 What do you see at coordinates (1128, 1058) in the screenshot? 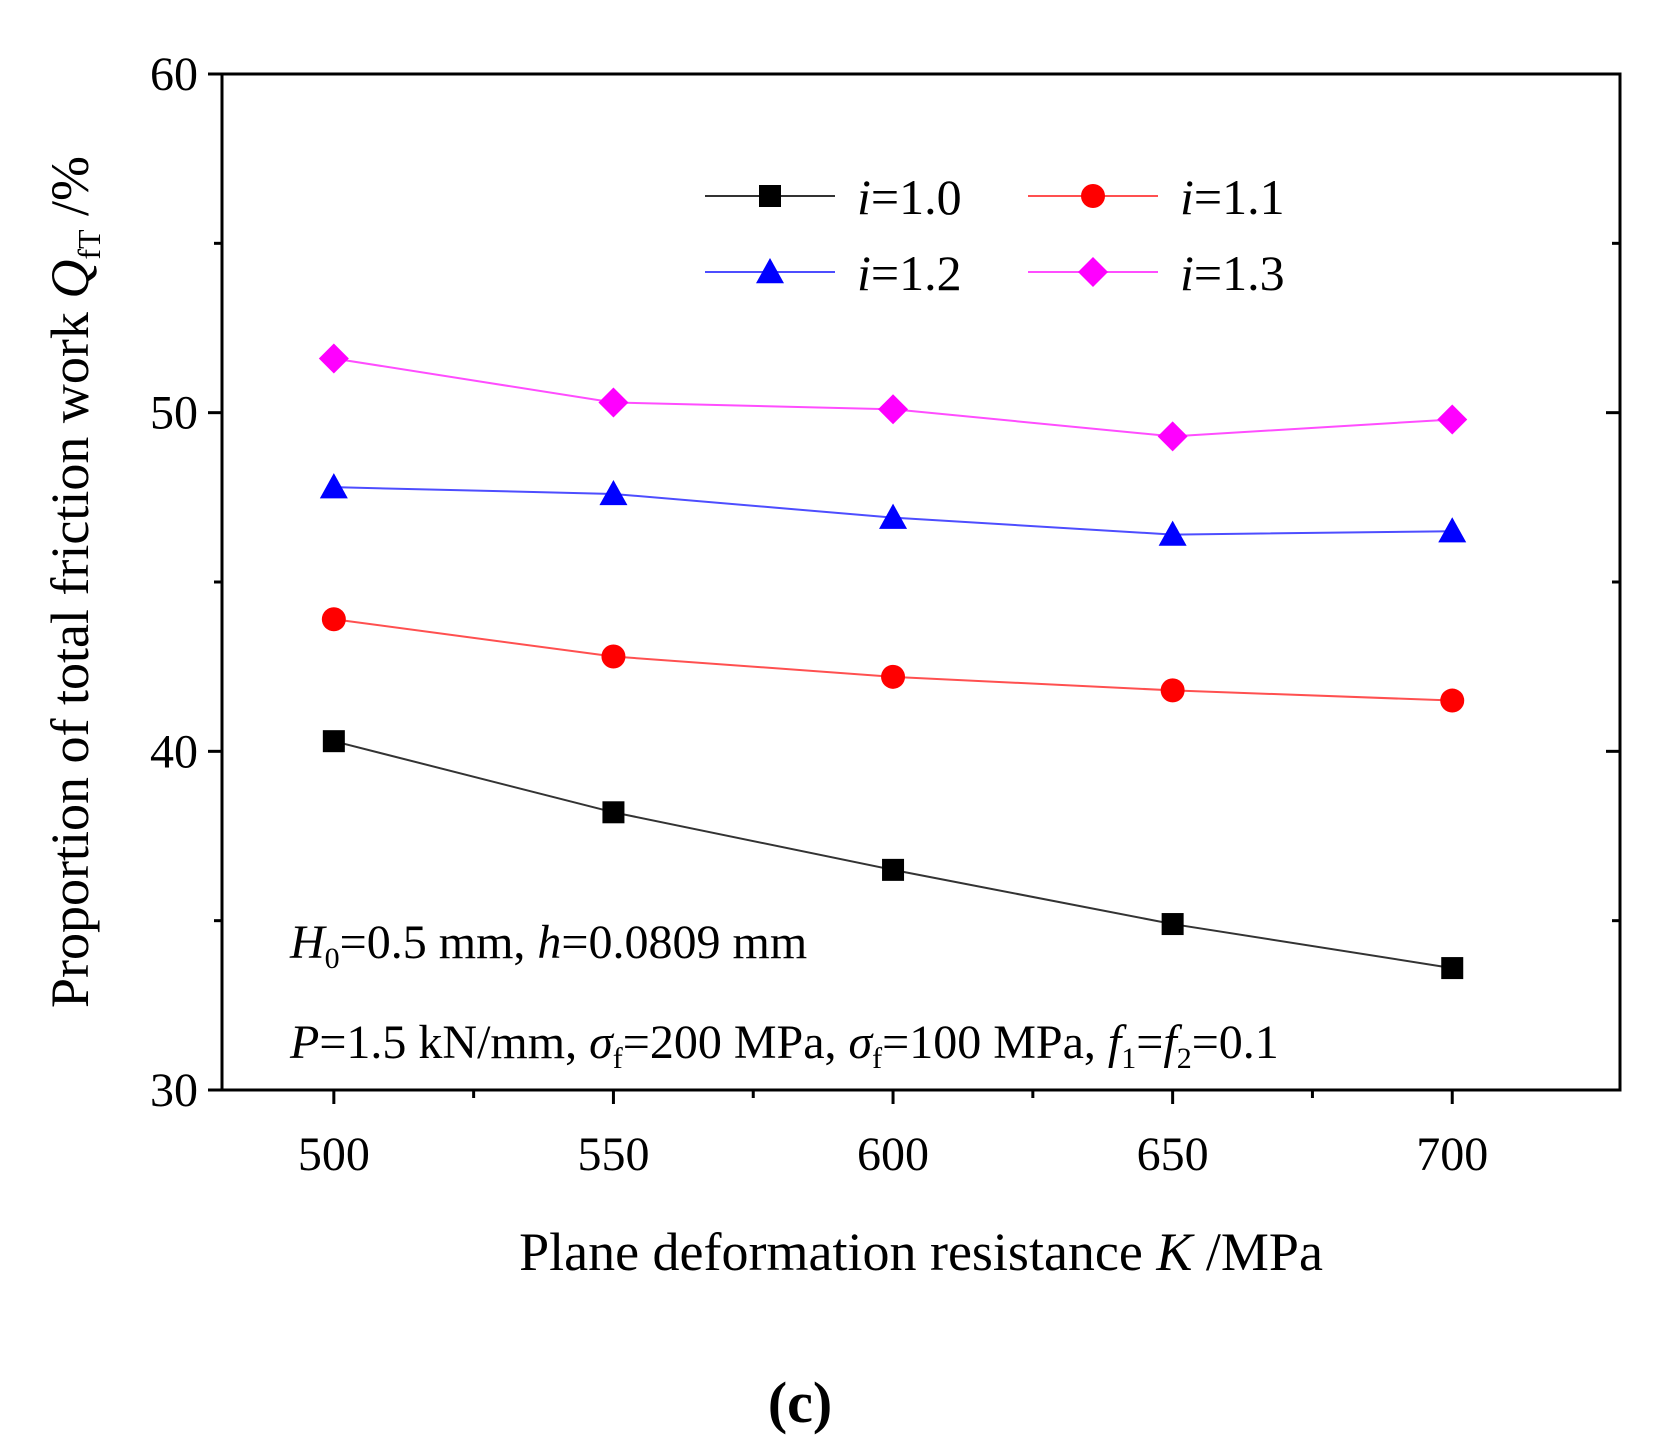
I see `annot-f1-sub: 1` at bounding box center [1128, 1058].